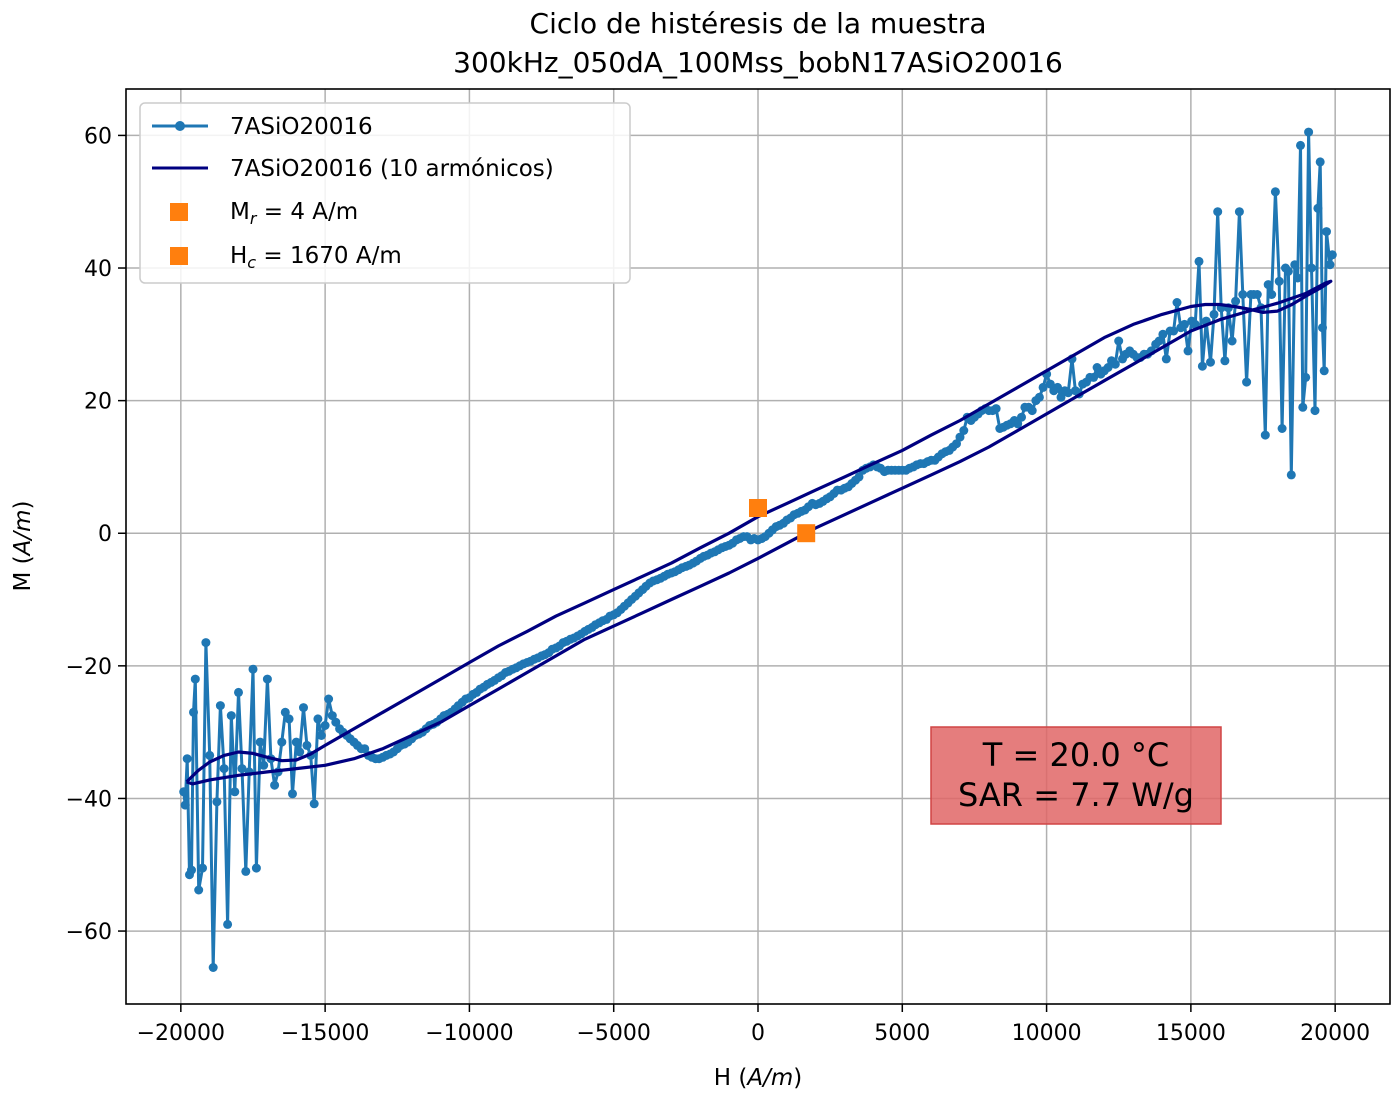 Image resolution: width=1400 pixels, height=1100 pixels. I want to click on legend-swatch-hc, so click(179, 256).